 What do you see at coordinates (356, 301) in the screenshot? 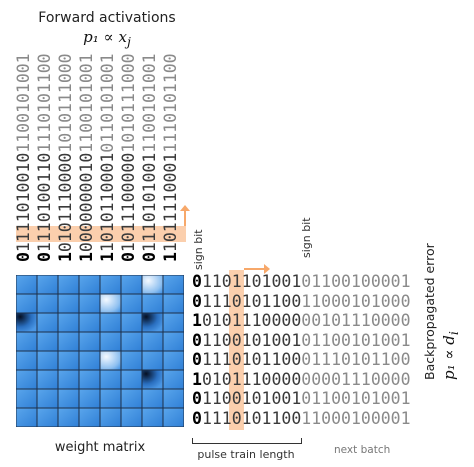
I see `next-batch-bits: 11000101000` at bounding box center [356, 301].